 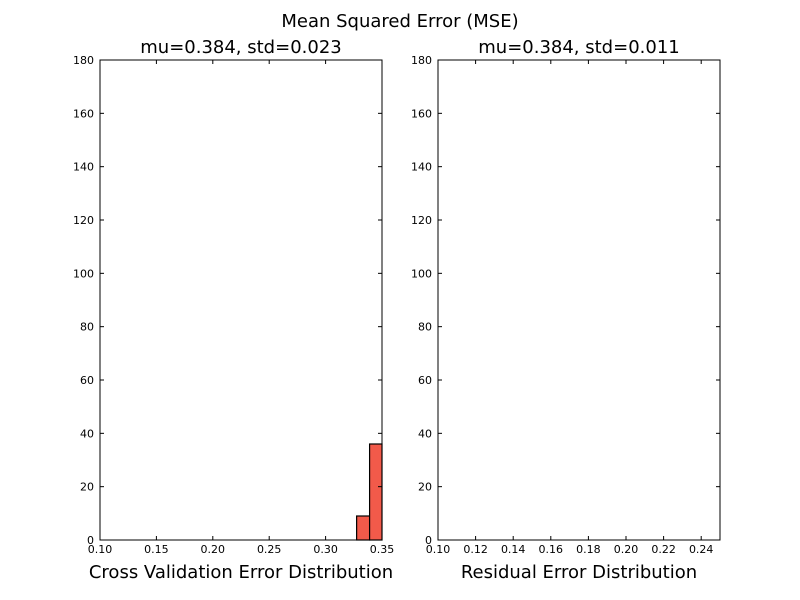 What do you see at coordinates (100, 549) in the screenshot?
I see `cross-validation-xtick-label-0: 0.10` at bounding box center [100, 549].